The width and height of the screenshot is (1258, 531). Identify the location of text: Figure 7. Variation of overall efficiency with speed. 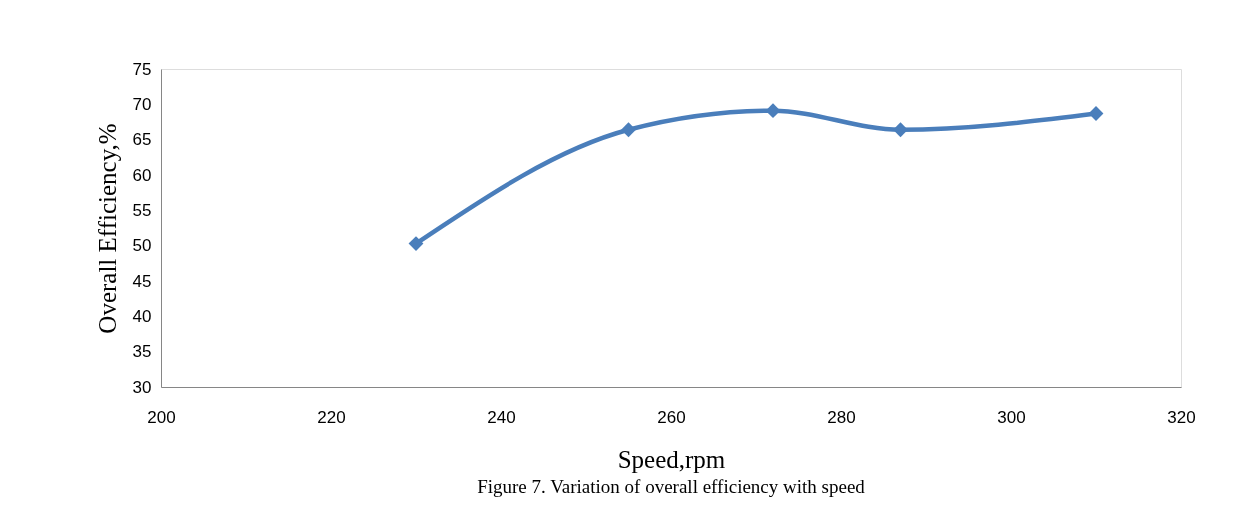
(671, 486).